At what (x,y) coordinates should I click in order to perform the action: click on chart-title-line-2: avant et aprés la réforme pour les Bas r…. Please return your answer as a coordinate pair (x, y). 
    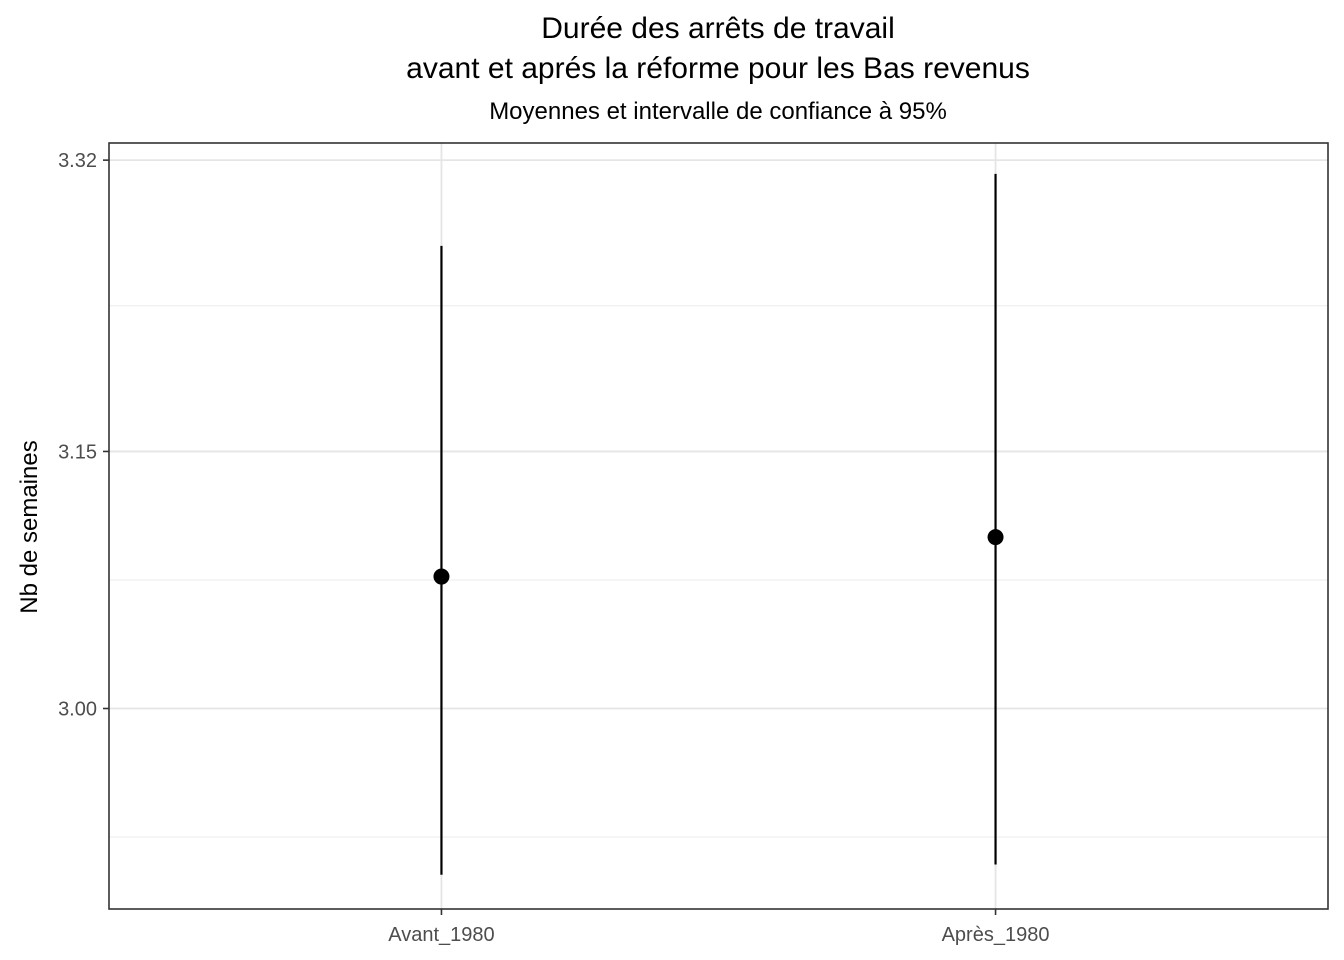
    Looking at the image, I should click on (718, 68).